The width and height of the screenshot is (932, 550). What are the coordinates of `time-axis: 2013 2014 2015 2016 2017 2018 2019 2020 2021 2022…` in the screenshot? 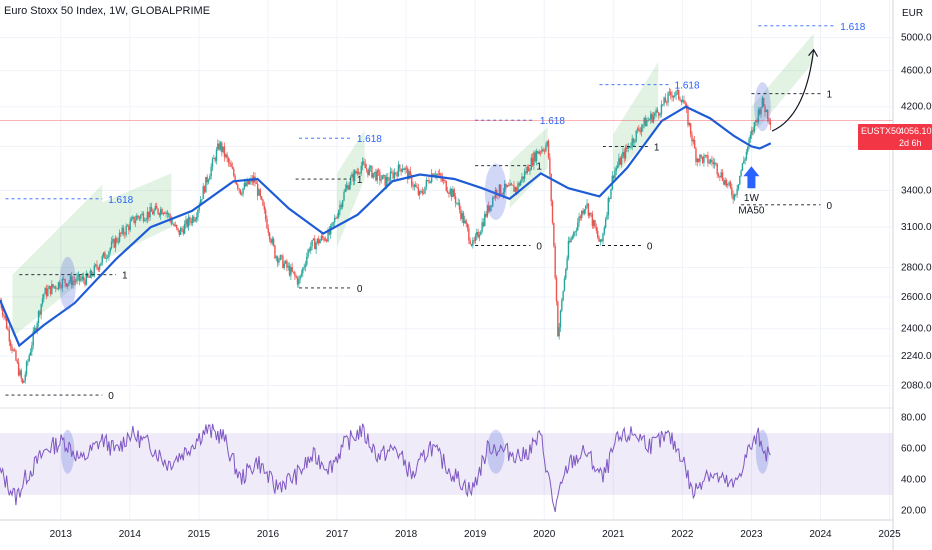 It's located at (475, 534).